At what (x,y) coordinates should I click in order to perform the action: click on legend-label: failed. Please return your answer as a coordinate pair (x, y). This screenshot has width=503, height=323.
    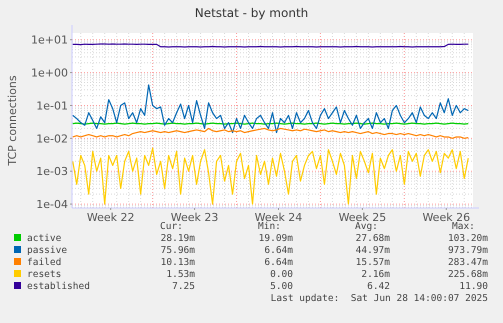
    Looking at the image, I should click on (44, 262).